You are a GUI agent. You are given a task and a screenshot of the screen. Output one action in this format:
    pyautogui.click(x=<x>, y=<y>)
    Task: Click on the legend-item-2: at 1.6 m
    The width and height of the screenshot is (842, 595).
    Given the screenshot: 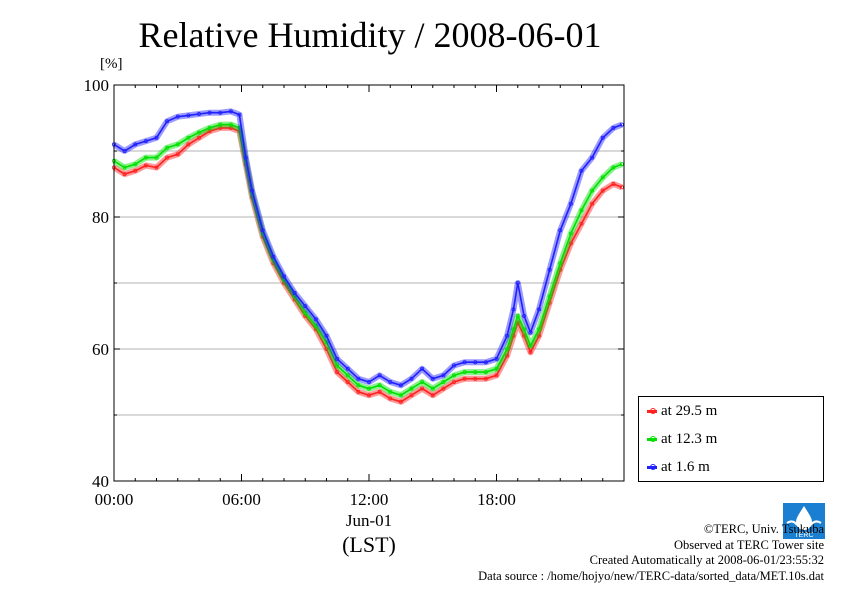 What is the action you would take?
    pyautogui.click(x=678, y=467)
    